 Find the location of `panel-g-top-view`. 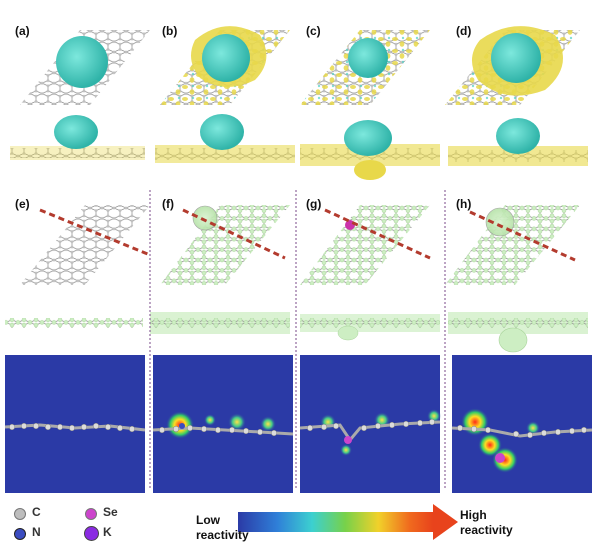

panel-g-top-view is located at coordinates (365, 245).